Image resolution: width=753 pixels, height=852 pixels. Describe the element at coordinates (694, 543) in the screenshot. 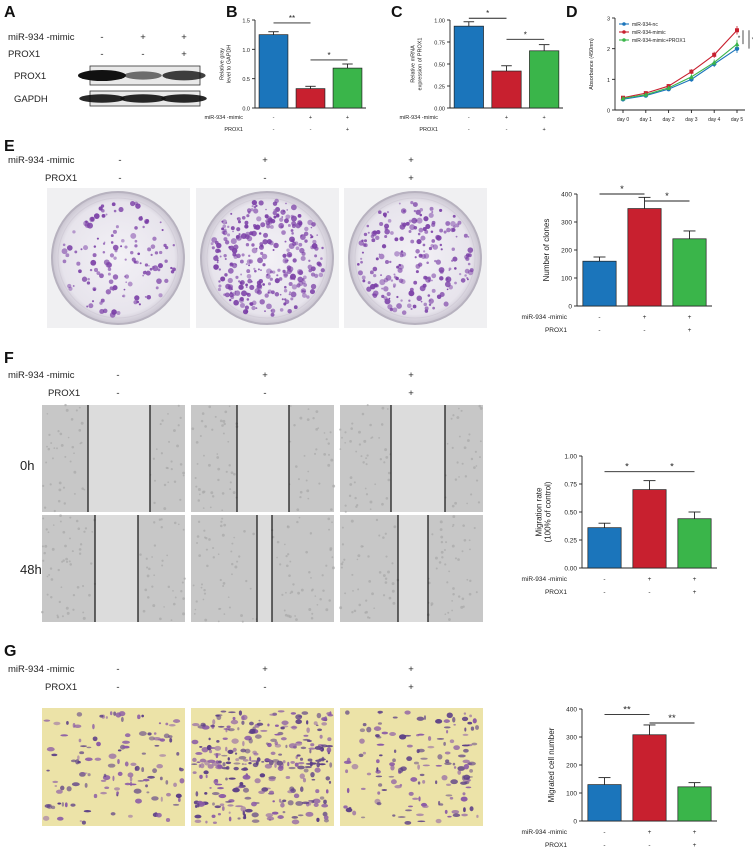

I see `bar` at that location.